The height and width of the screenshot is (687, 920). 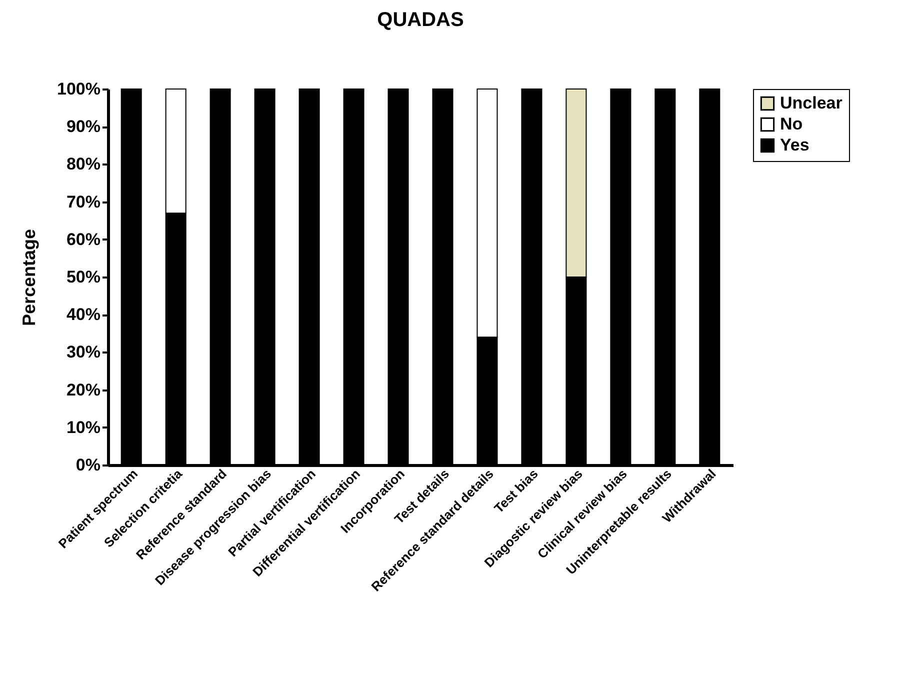 I want to click on legend-label: No, so click(x=791, y=124).